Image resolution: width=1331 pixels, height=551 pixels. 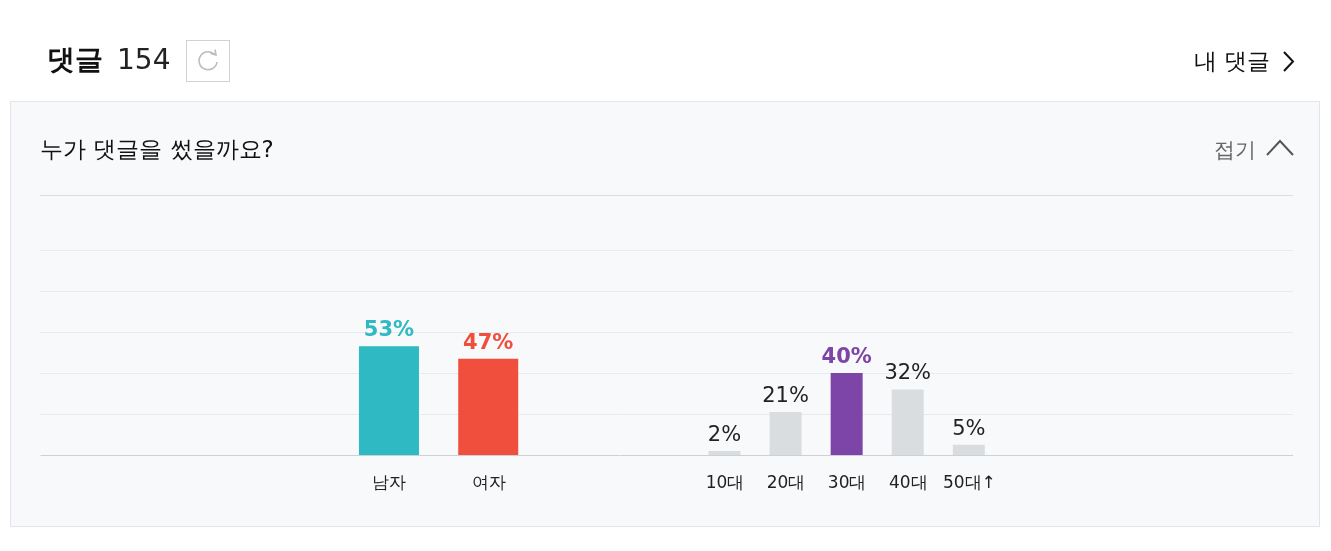 I want to click on text: 접기, so click(x=1235, y=150).